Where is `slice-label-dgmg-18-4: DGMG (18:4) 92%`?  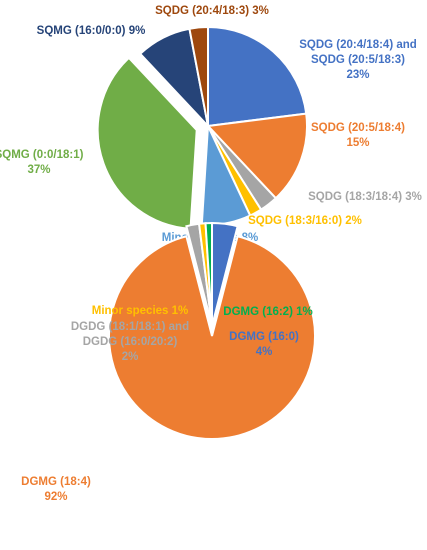
slice-label-dgmg-18-4: DGMG (18:4) 92% is located at coordinates (56, 489).